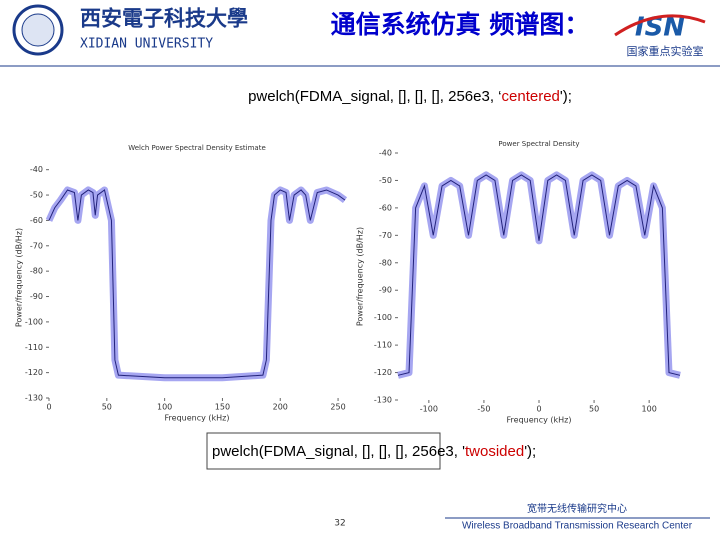 The image size is (720, 544). Describe the element at coordinates (280, 407) in the screenshot. I see `x-tick-label: 200` at that location.